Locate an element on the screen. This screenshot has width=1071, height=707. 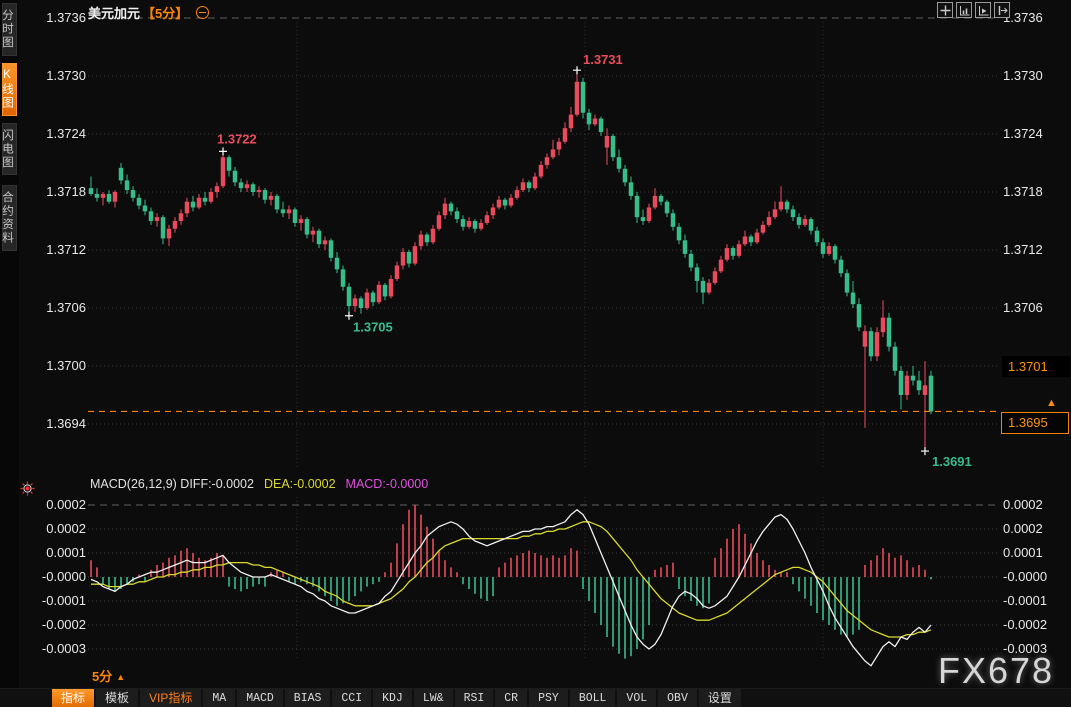
toolbar-item-RSI: RSI is located at coordinates (474, 698).